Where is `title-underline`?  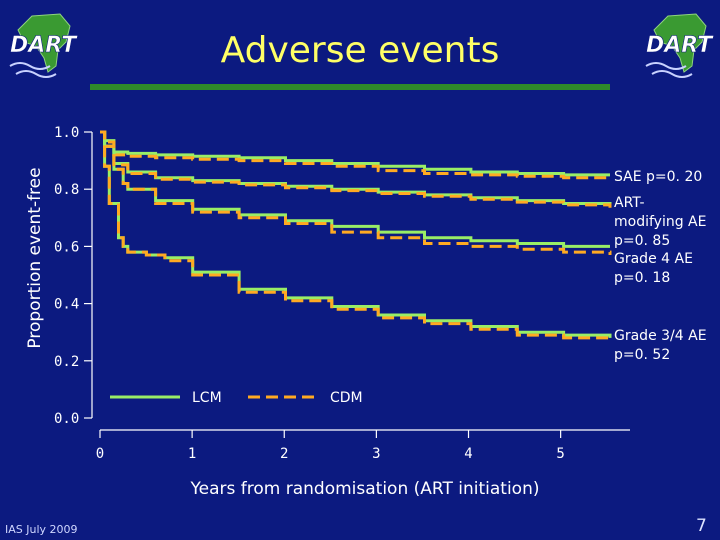 title-underline is located at coordinates (350, 87).